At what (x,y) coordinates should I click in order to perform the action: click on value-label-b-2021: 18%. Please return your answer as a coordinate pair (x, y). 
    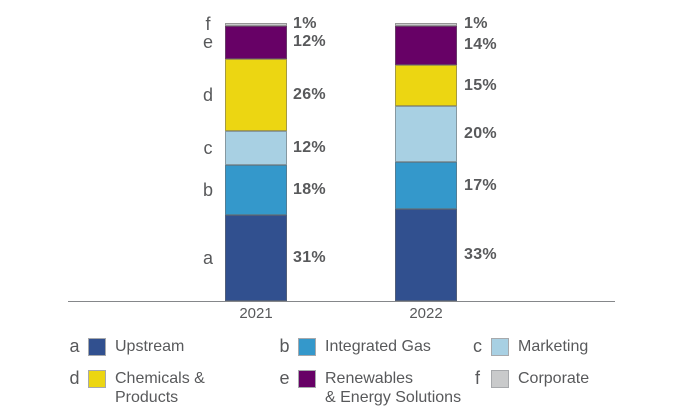
    Looking at the image, I should click on (309, 189).